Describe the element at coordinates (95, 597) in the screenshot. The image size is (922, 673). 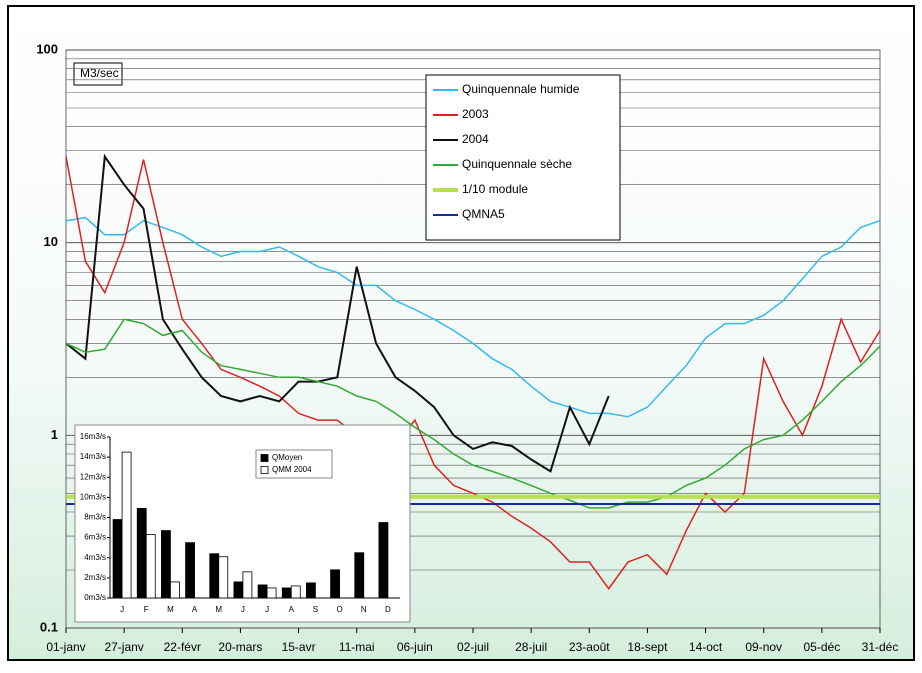
I see `y-tick-label: 0m3/s` at that location.